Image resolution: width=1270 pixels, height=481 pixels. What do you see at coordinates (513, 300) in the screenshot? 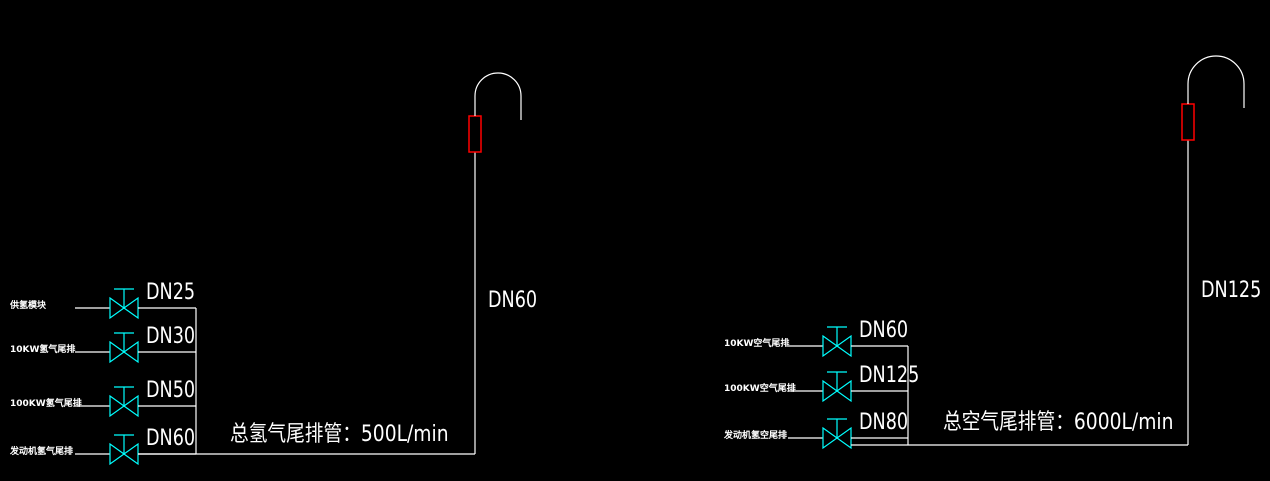
I see `riser-size-label: DN60` at bounding box center [513, 300].